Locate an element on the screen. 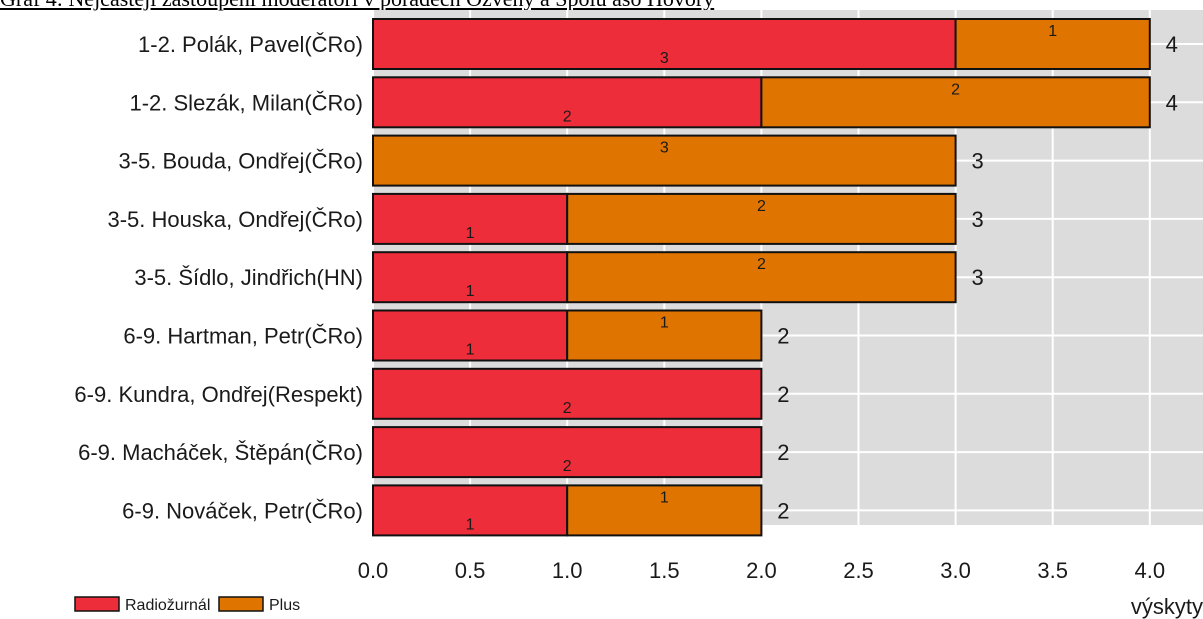  legend-label-plus: Plus is located at coordinates (284, 605).